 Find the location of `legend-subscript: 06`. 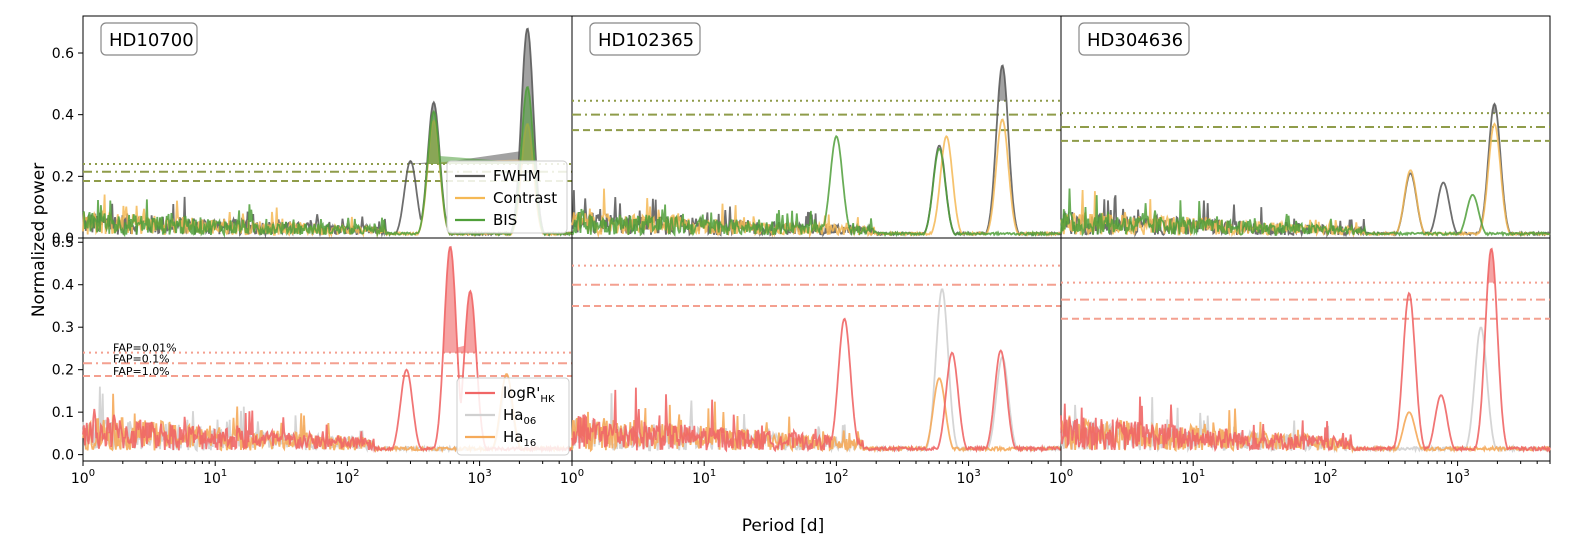

legend-subscript: 06 is located at coordinates (529, 421).